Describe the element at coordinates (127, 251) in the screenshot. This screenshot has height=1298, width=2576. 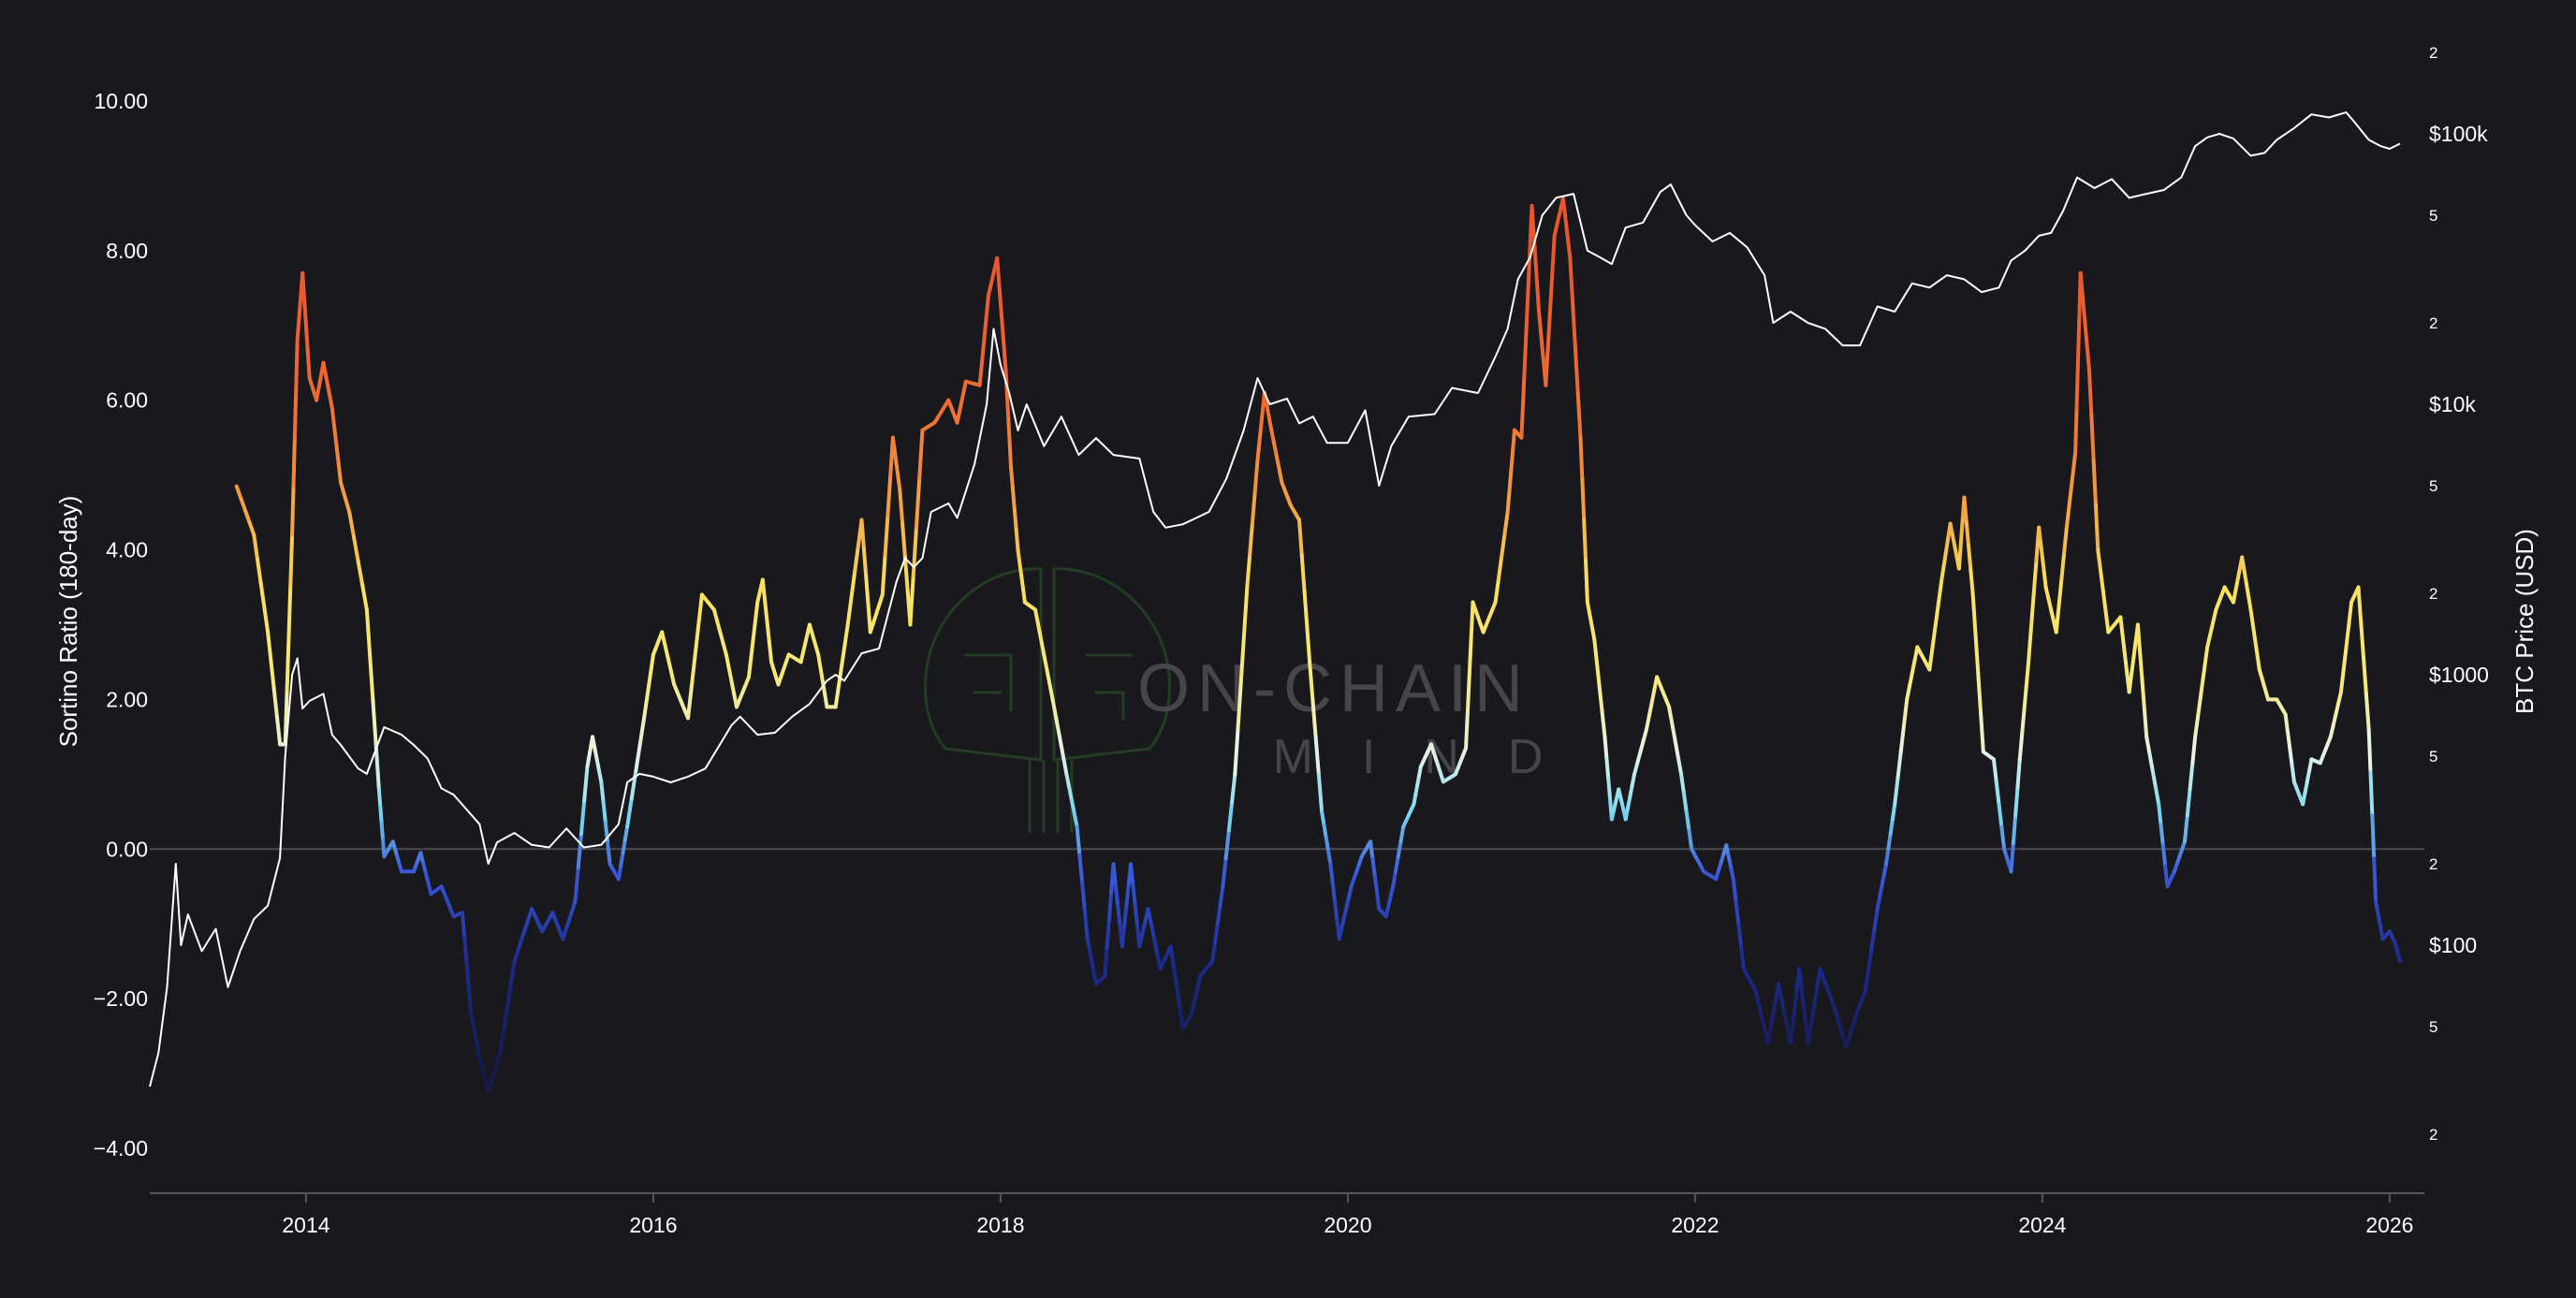
I see `left-tick-label: 8.00` at that location.